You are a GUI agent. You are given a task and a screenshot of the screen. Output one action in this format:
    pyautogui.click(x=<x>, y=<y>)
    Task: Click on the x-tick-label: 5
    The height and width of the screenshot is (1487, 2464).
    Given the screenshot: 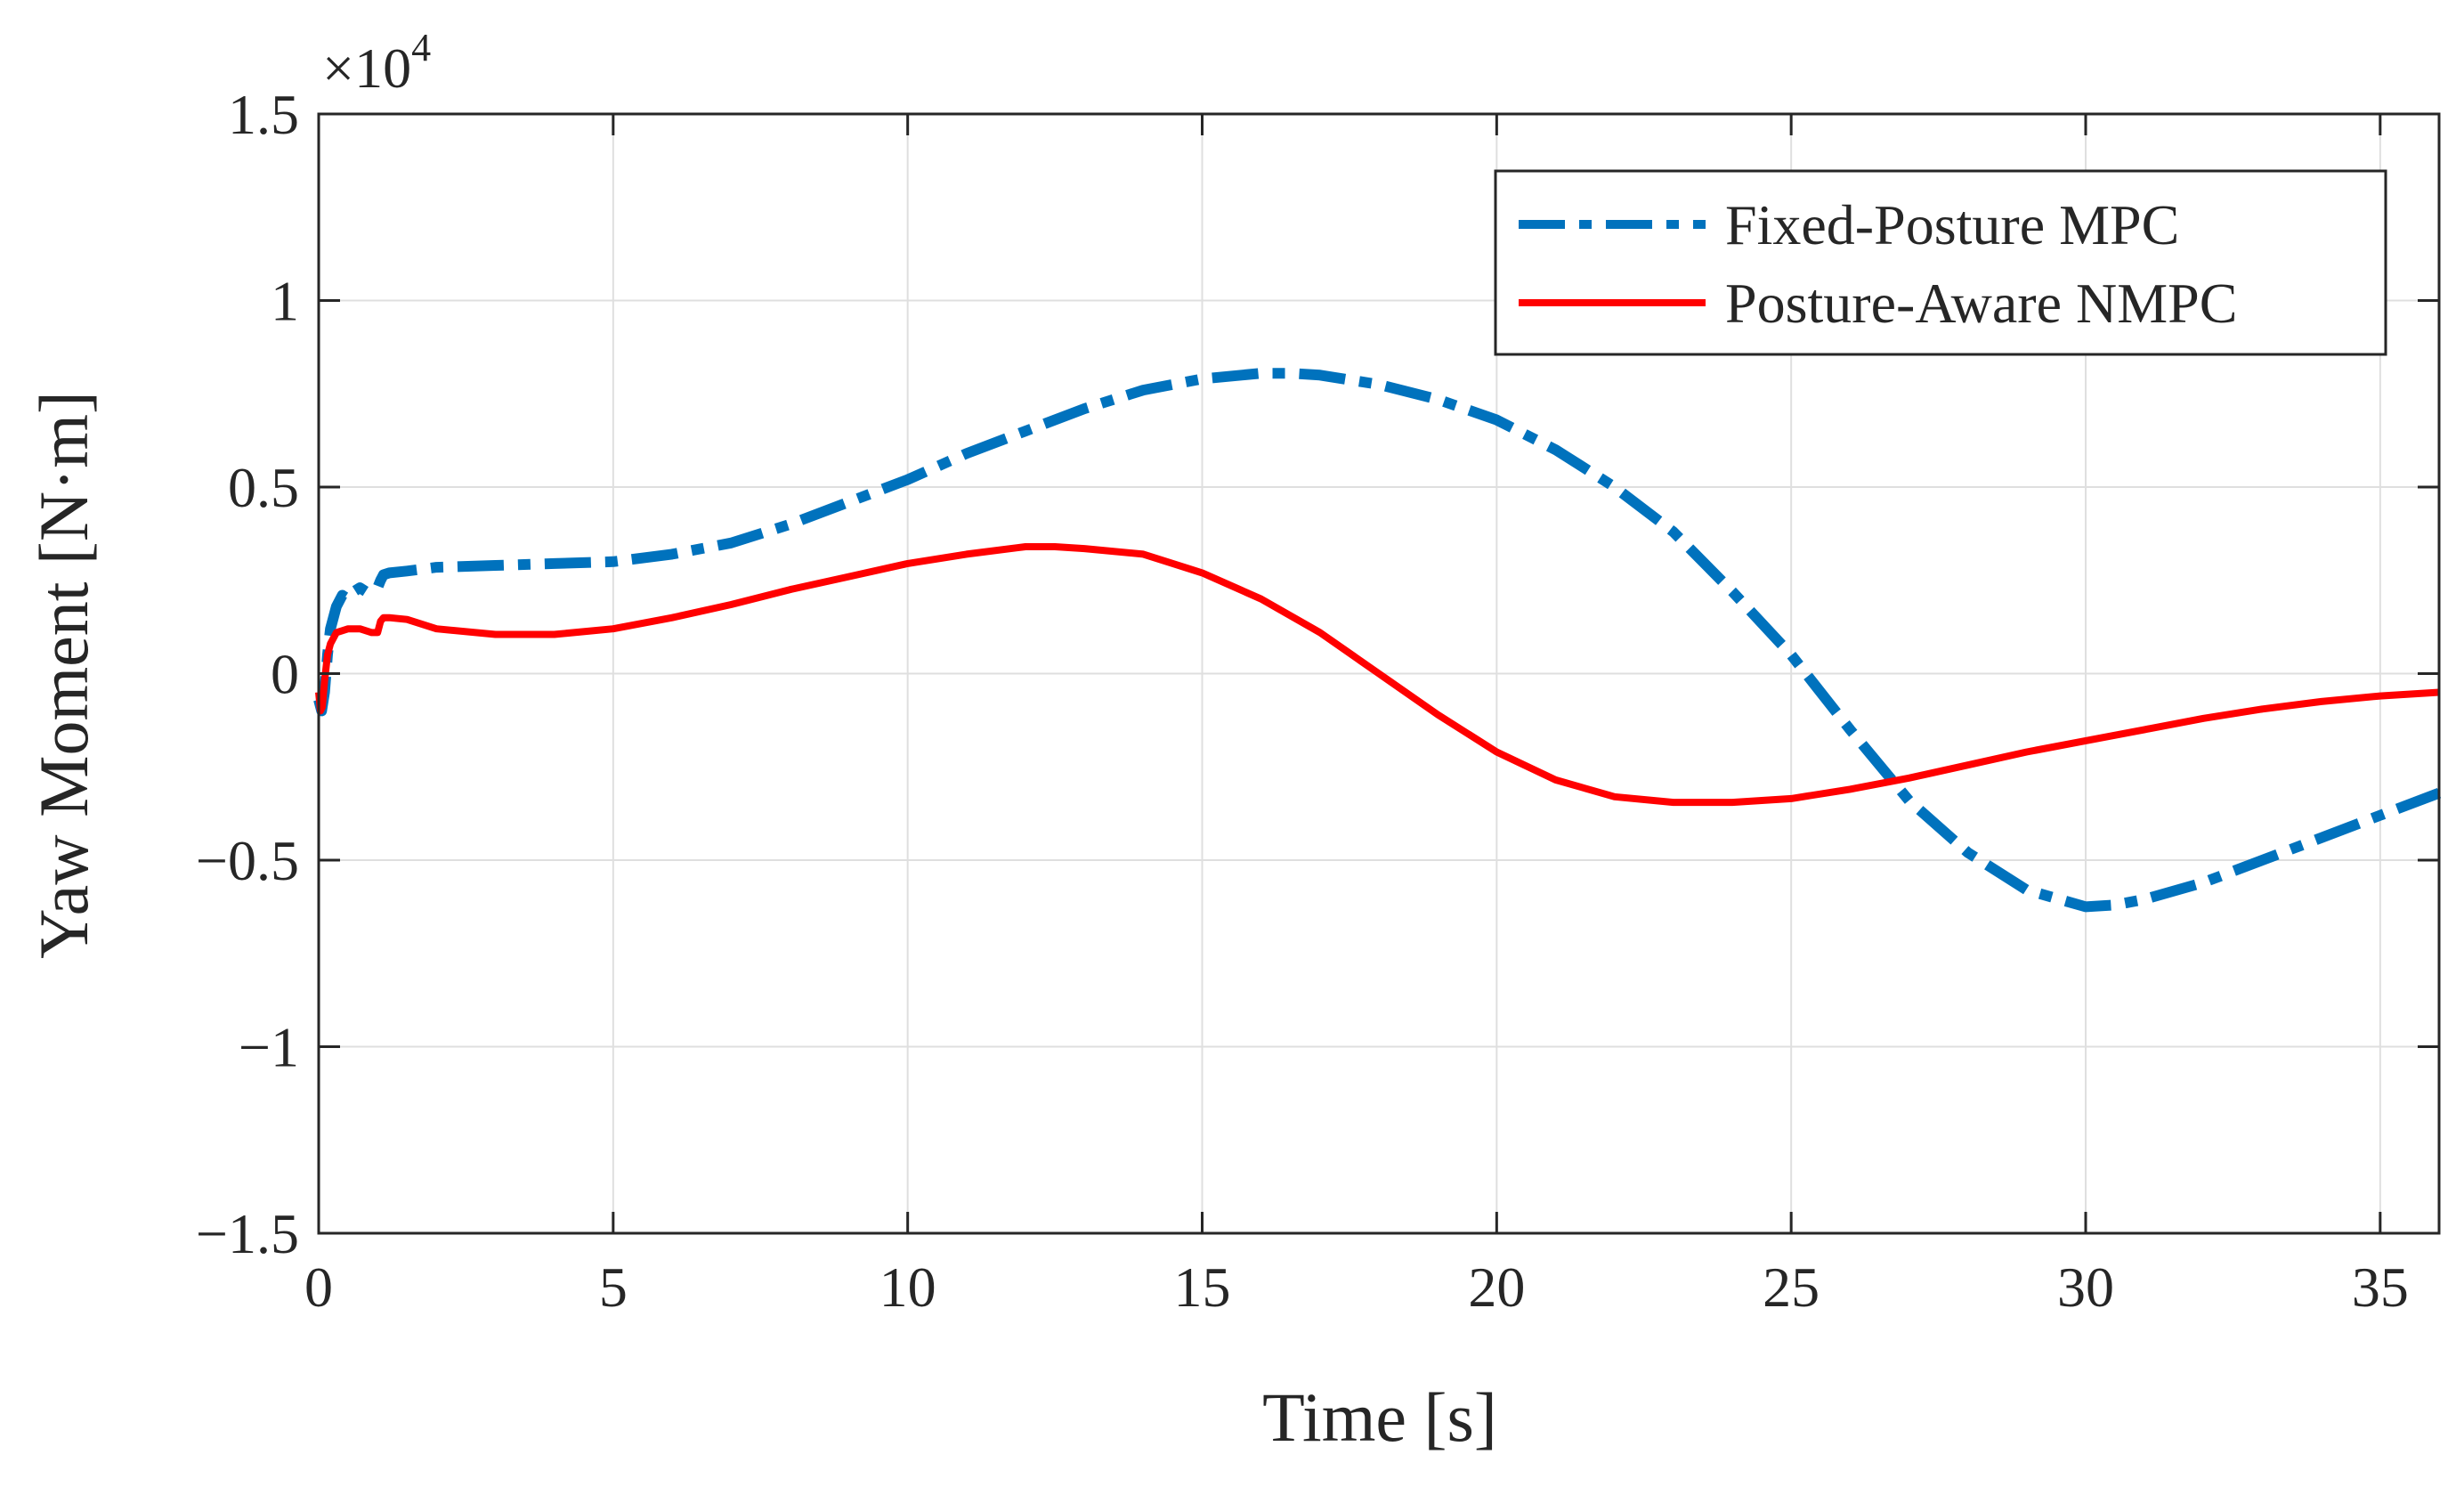 What is the action you would take?
    pyautogui.click(x=613, y=1287)
    